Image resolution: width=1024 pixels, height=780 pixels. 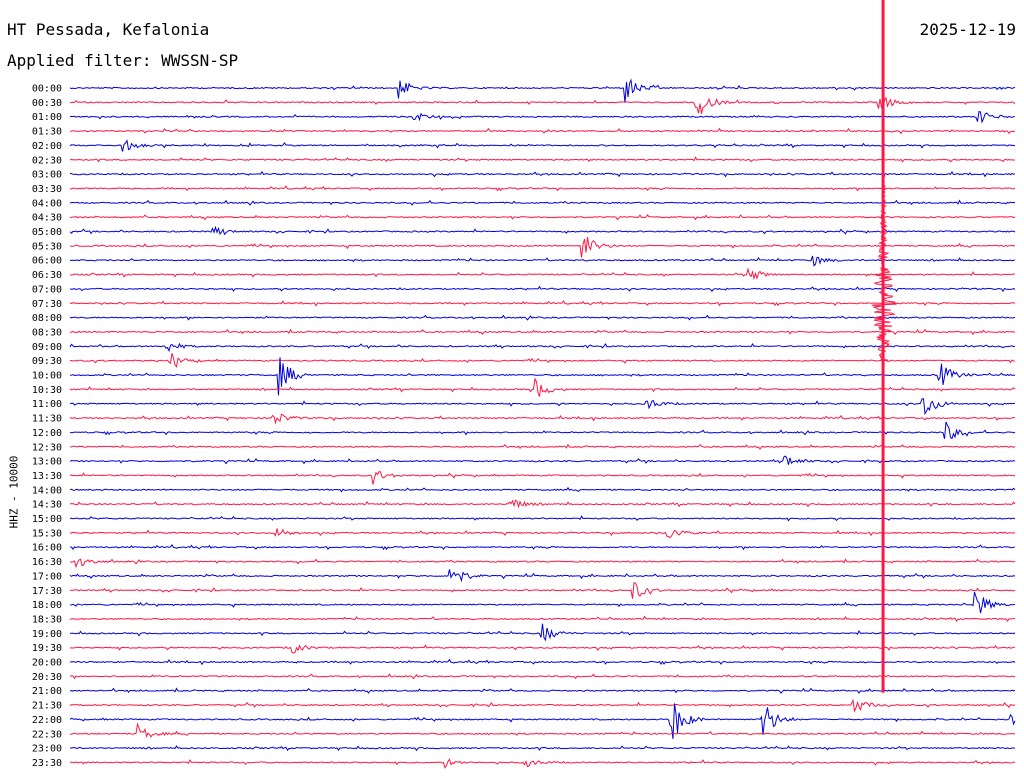 What do you see at coordinates (47, 160) in the screenshot?
I see `row-time-label: 02:30` at bounding box center [47, 160].